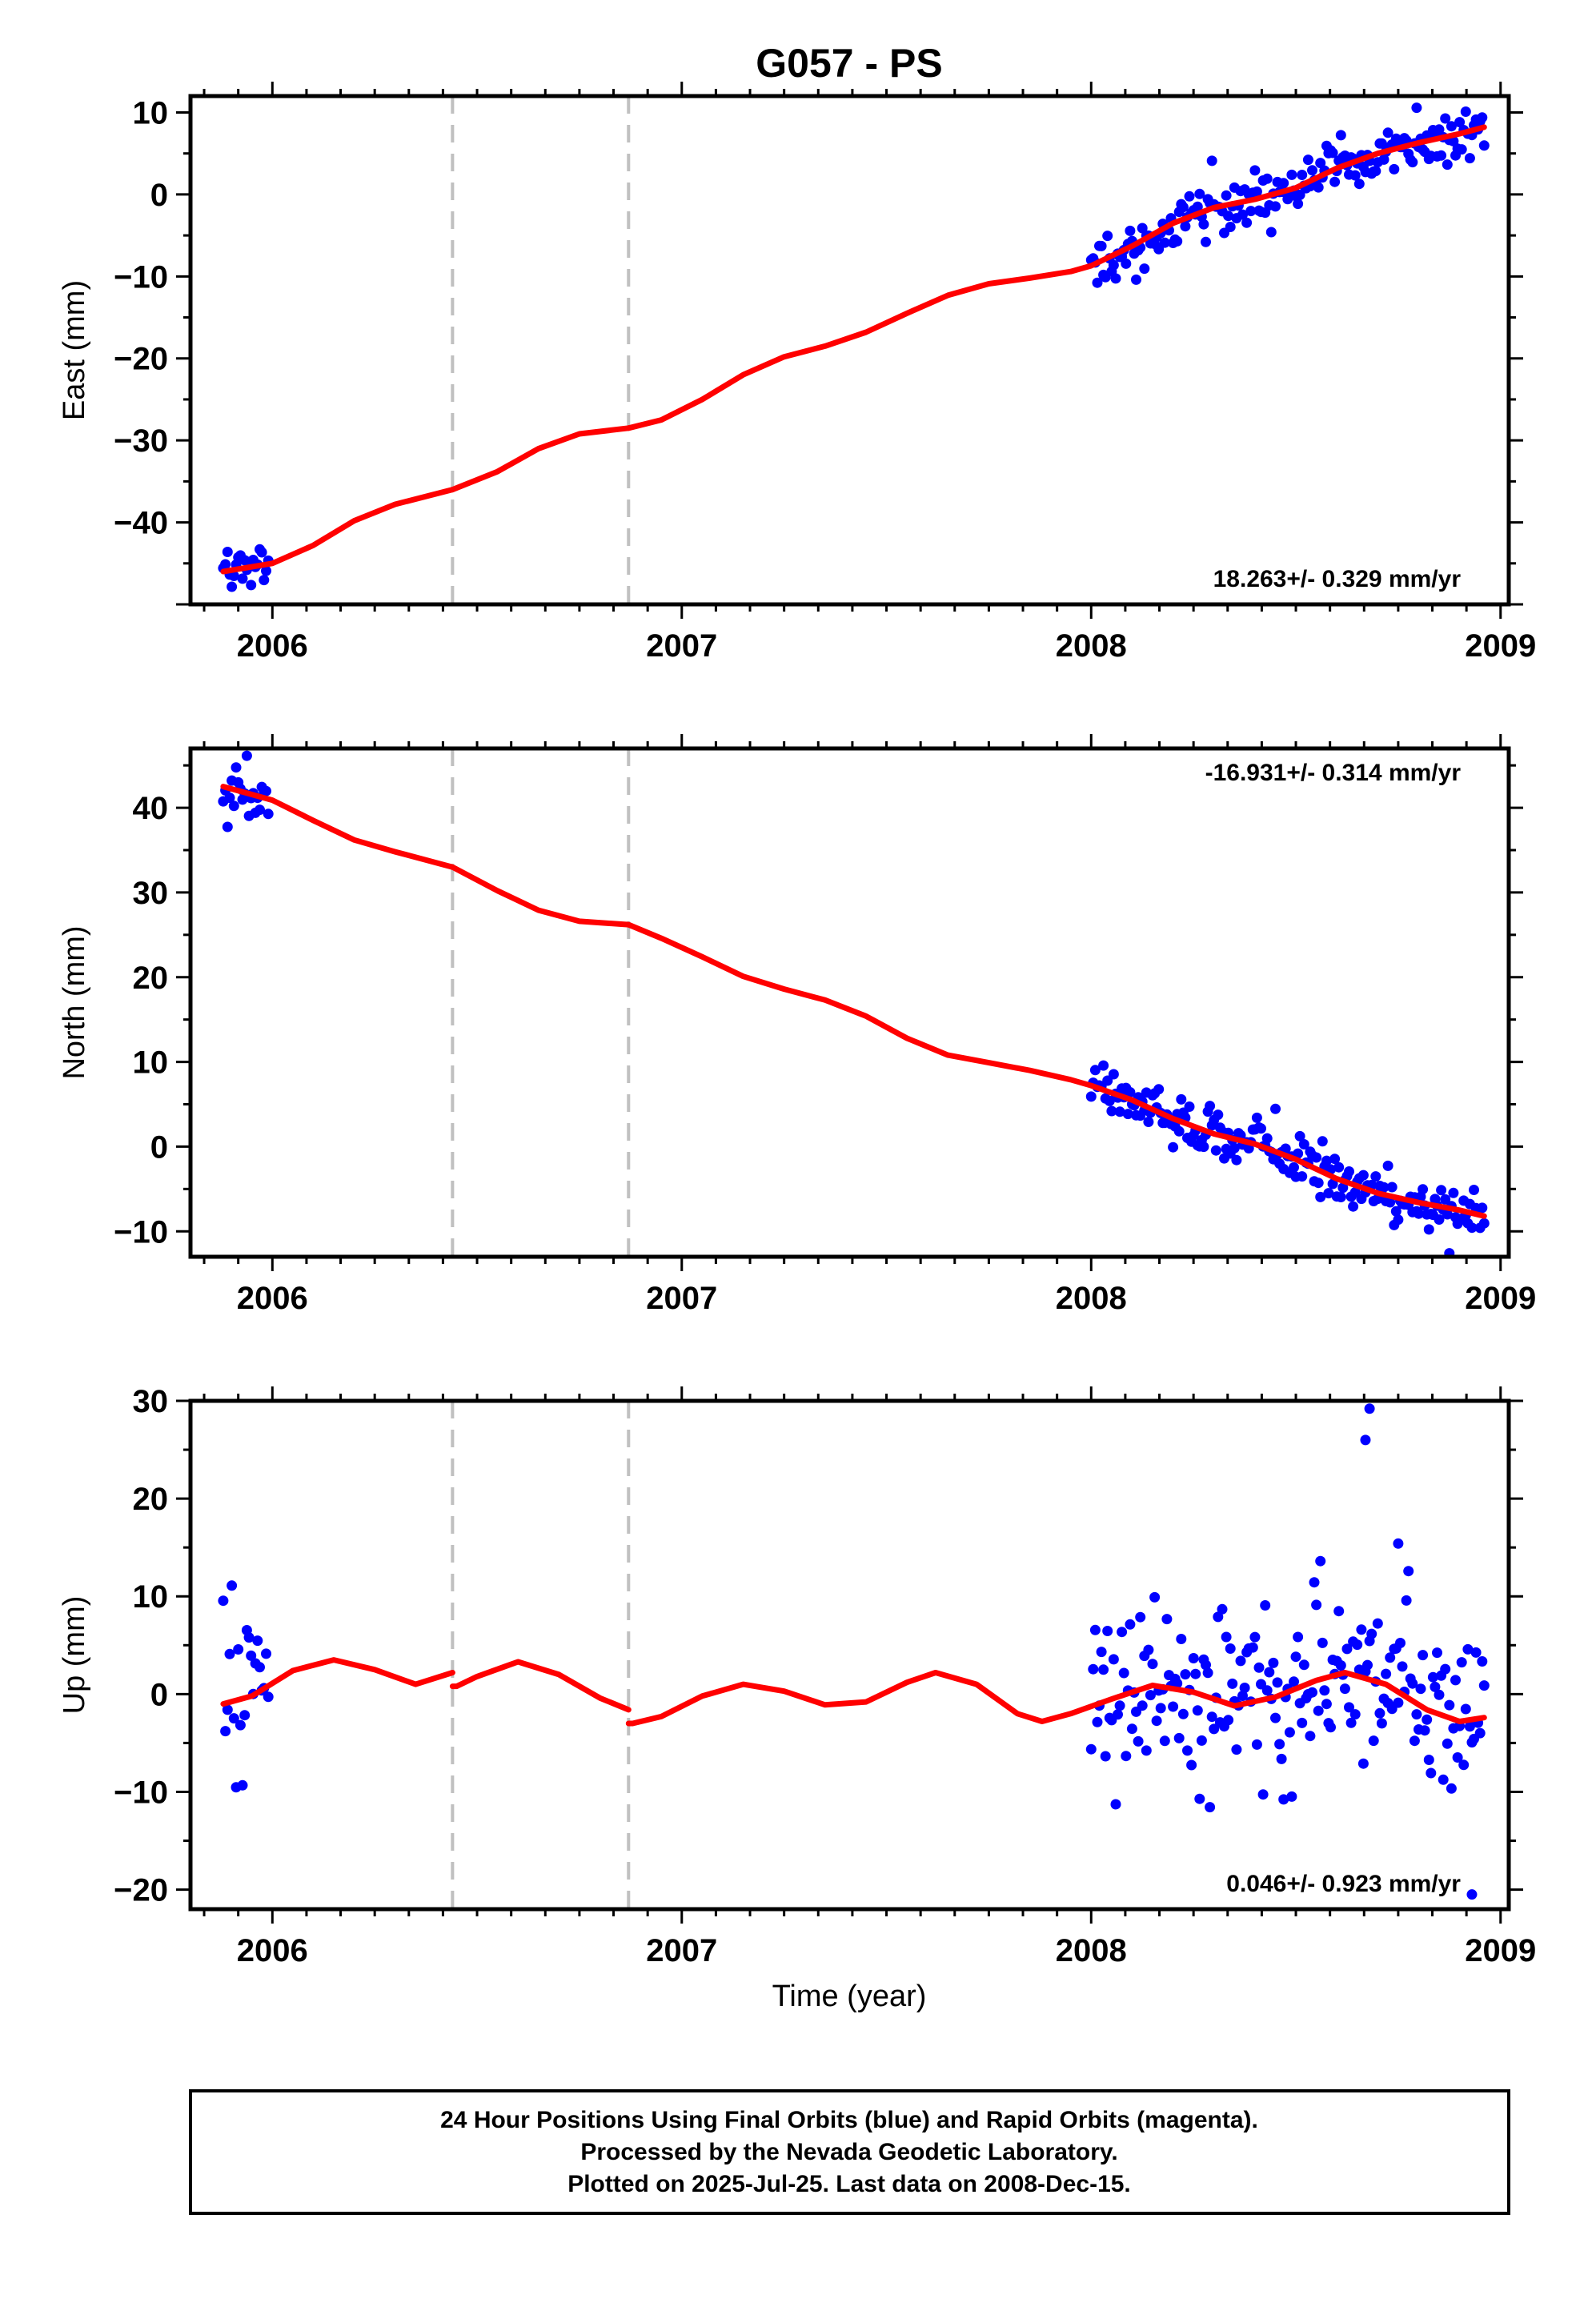 The width and height of the screenshot is (1596, 2323). Describe the element at coordinates (849, 1996) in the screenshot. I see `x-axis-label: Time (year)` at that location.